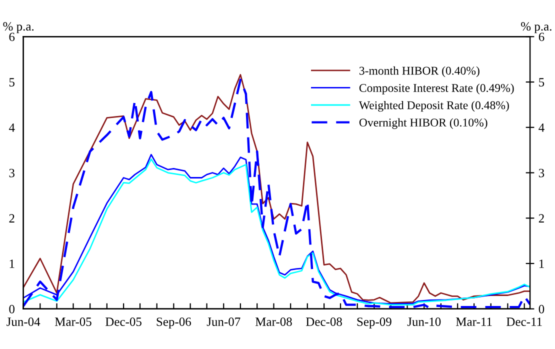  Describe the element at coordinates (474, 322) in the screenshot. I see `x-tick-label: Mar-11` at that location.